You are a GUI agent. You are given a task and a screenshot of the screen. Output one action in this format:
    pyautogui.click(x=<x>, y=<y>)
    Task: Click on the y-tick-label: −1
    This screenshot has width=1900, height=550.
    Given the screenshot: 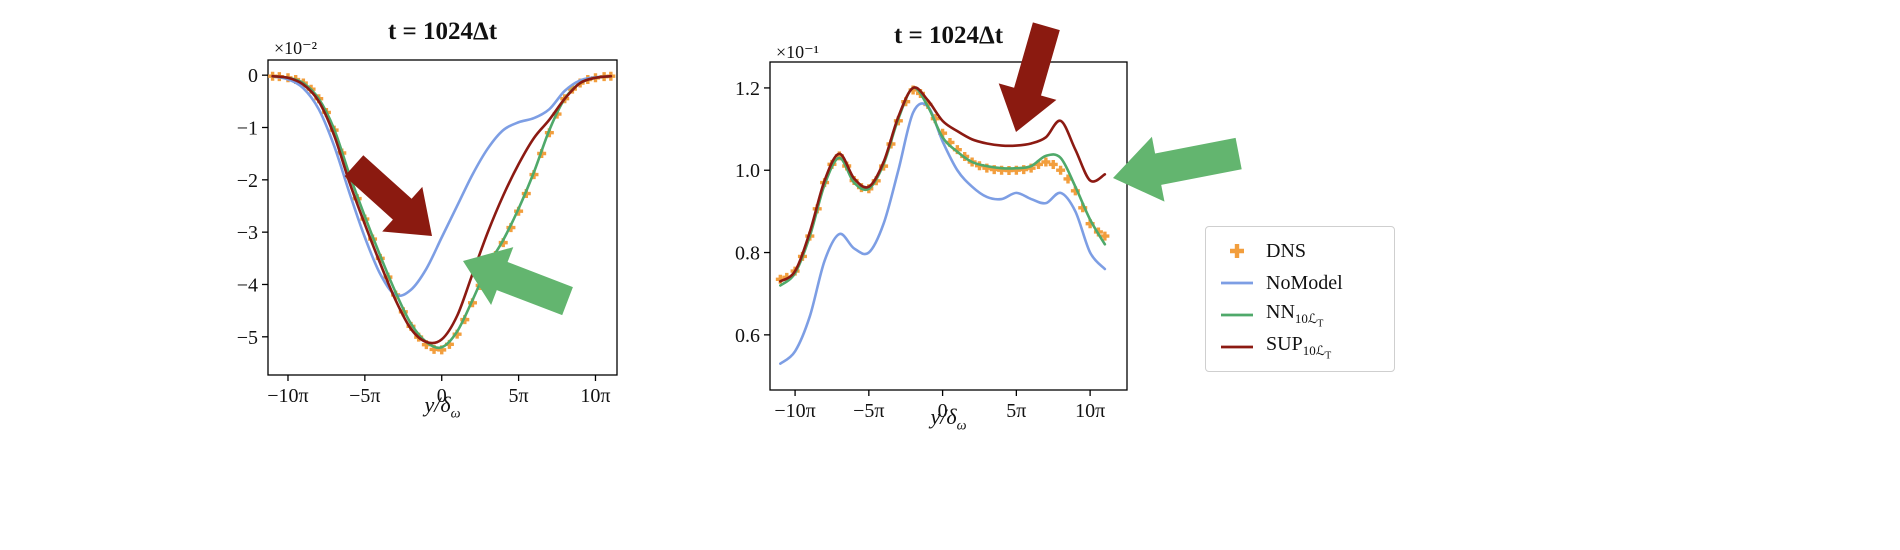 What is the action you would take?
    pyautogui.click(x=247, y=129)
    